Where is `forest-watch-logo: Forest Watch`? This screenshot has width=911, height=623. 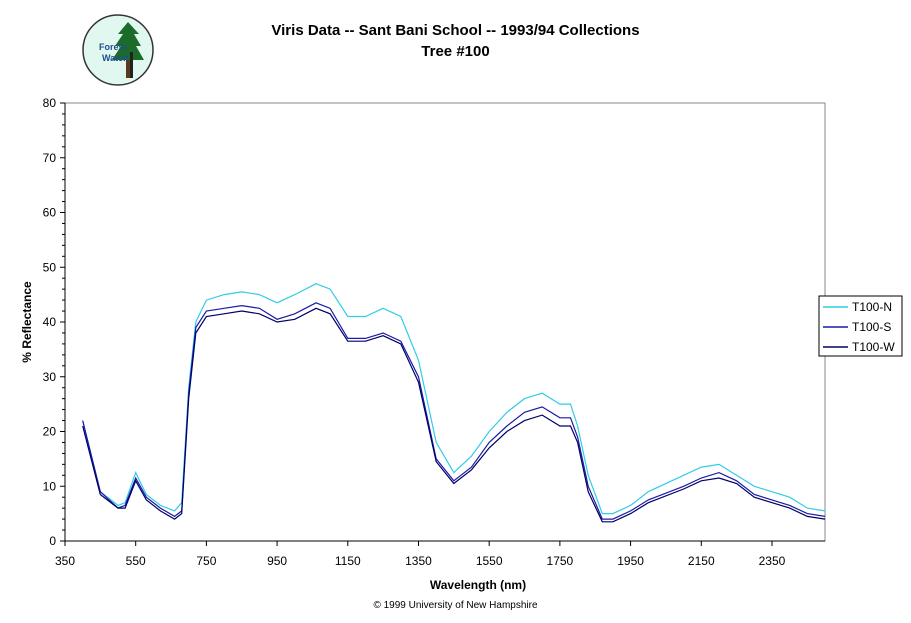
forest-watch-logo: Forest Watch is located at coordinates (118, 50).